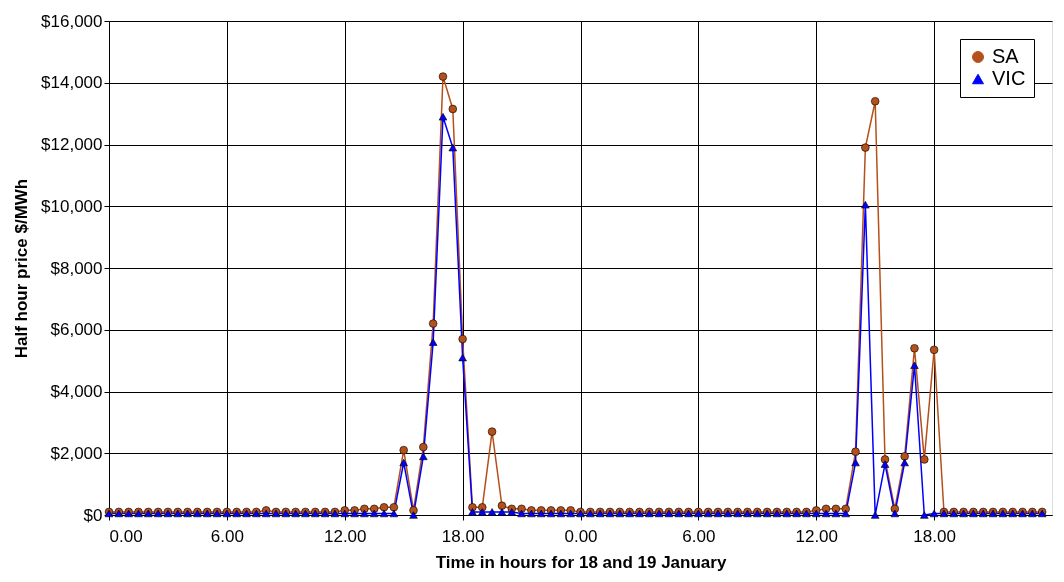  I want to click on y-axis-title: Half hour price $/MWh, so click(22, 268).